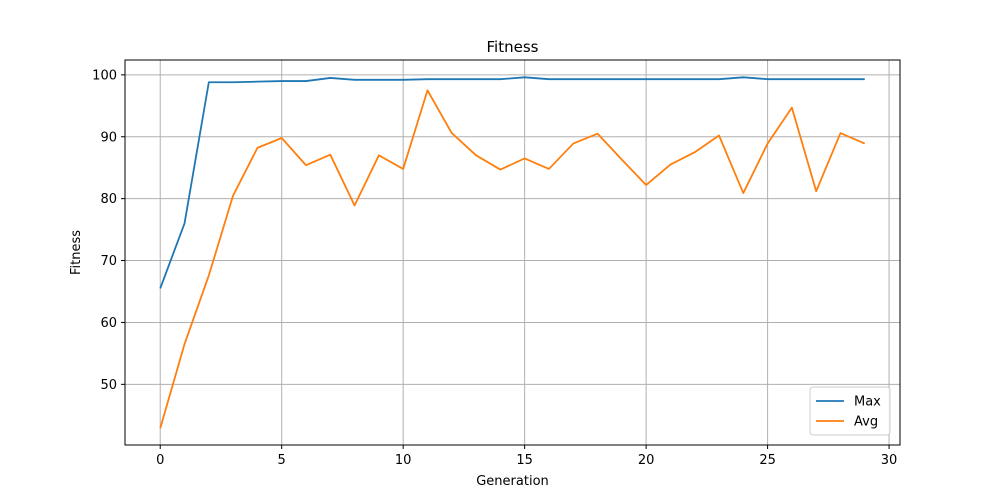 The height and width of the screenshot is (500, 1000). What do you see at coordinates (160, 460) in the screenshot?
I see `x-tick-label: 0` at bounding box center [160, 460].